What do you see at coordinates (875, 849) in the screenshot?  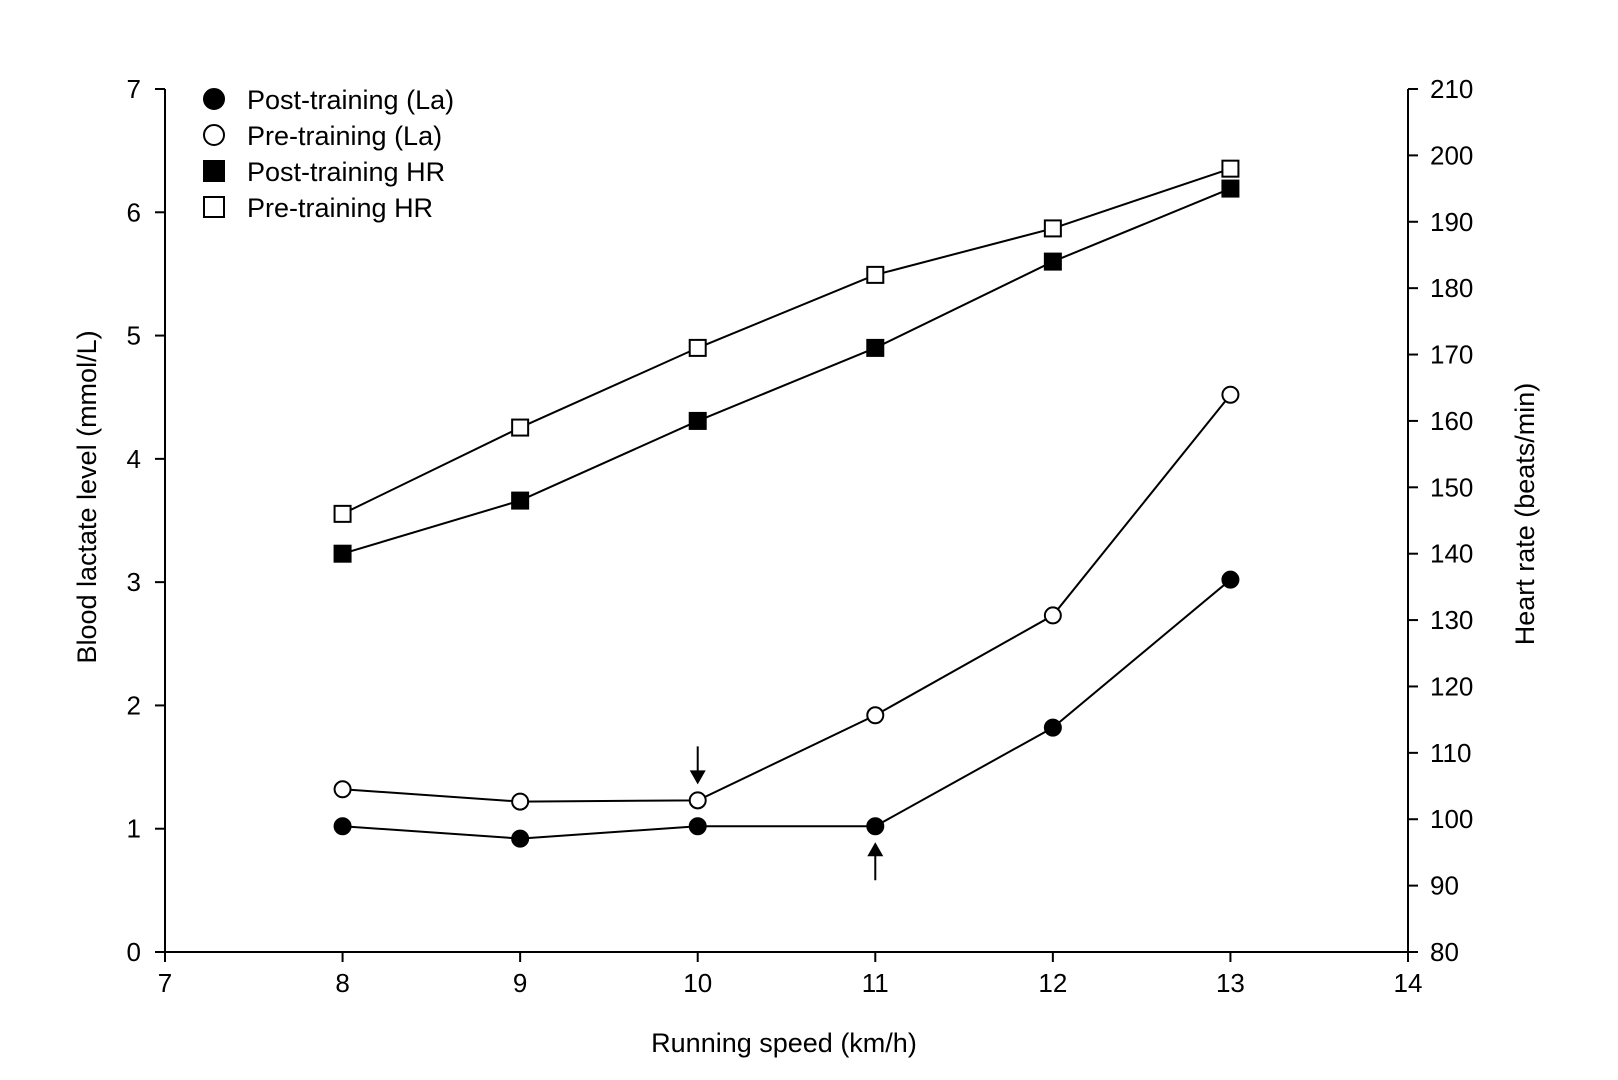 I see `arrow-up-head` at bounding box center [875, 849].